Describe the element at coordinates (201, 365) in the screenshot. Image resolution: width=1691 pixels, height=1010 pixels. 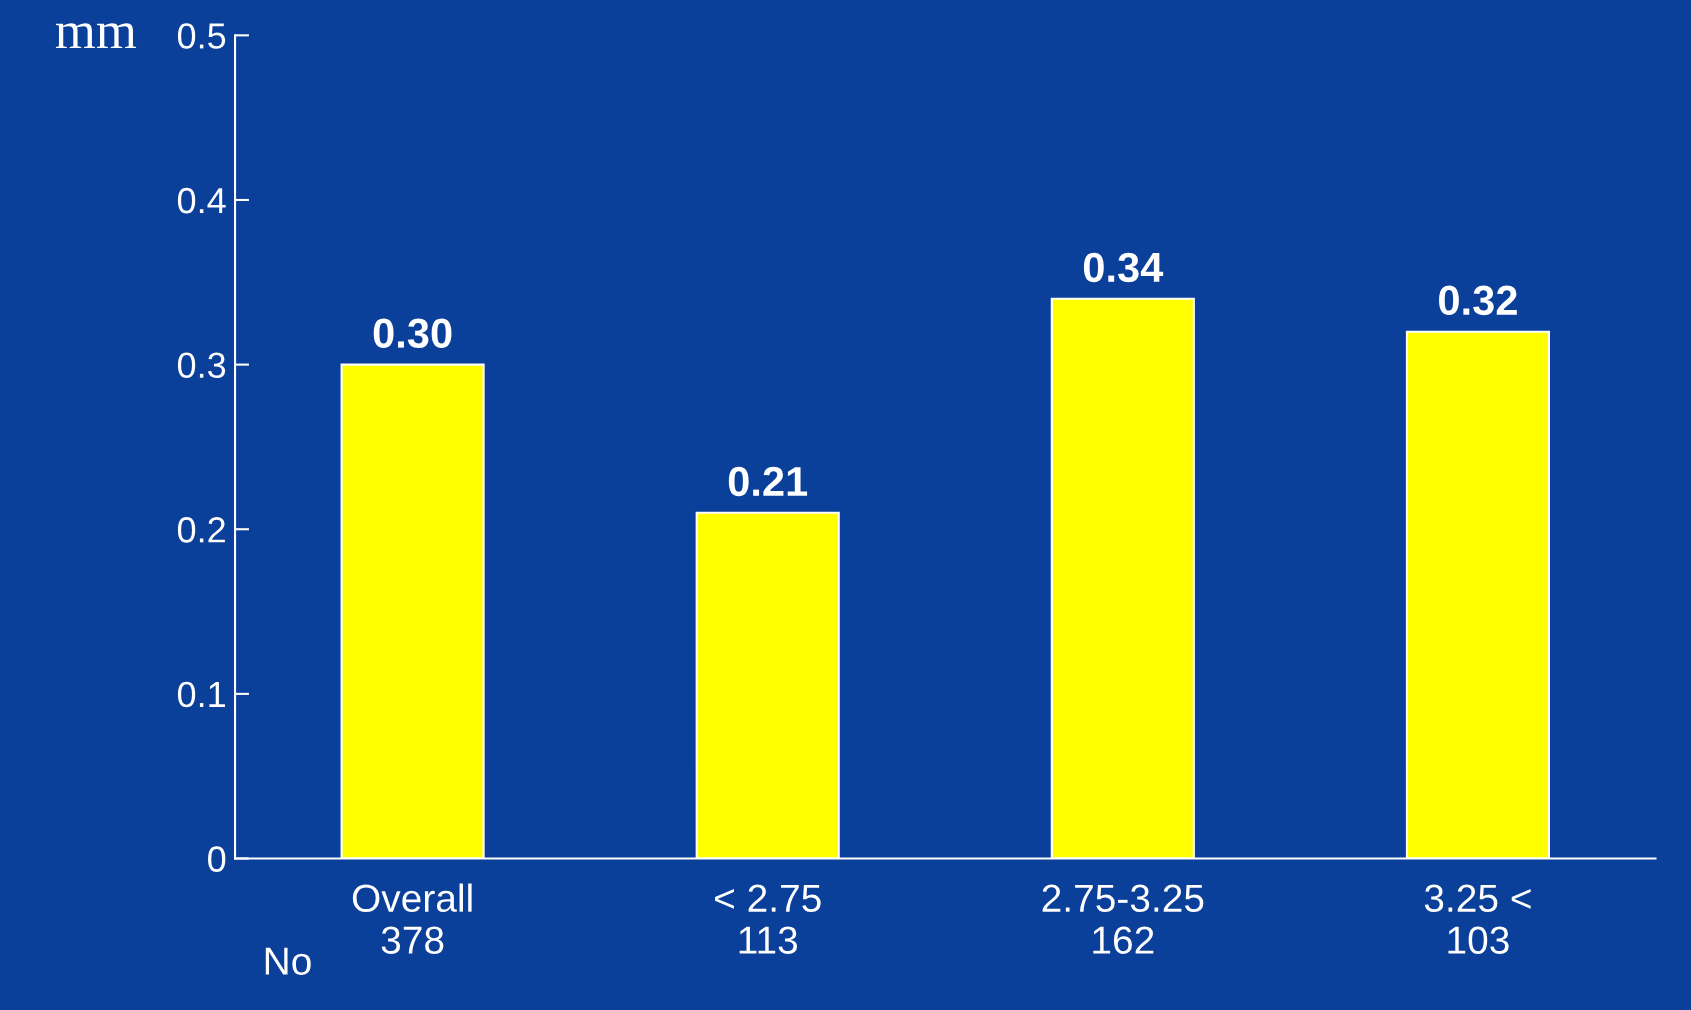
I see `y-tick-label: 0.3` at that location.